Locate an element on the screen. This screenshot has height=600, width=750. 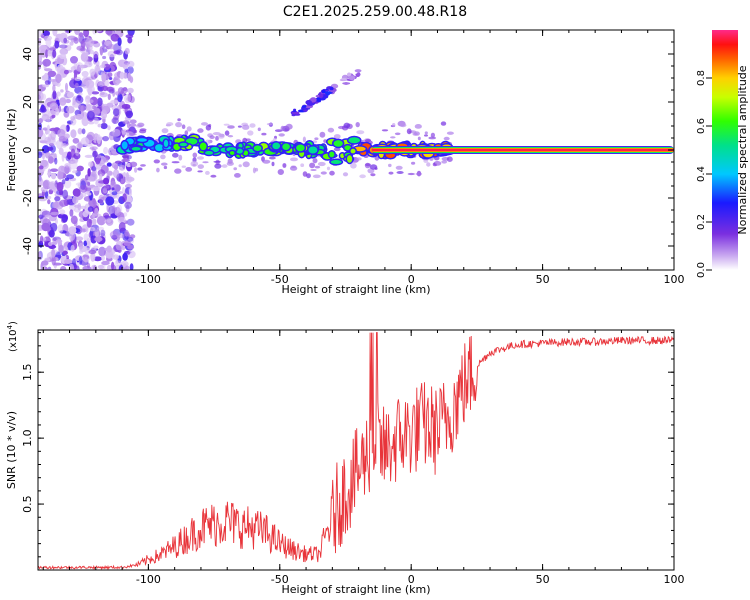
spectrogram-ylabel: Frequency (Hz) is located at coordinates (11, 150).